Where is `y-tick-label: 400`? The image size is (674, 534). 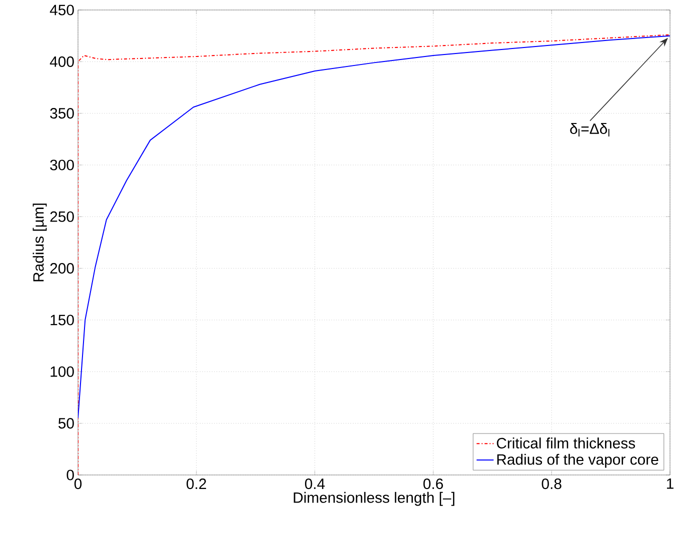
y-tick-label: 400 is located at coordinates (62, 61).